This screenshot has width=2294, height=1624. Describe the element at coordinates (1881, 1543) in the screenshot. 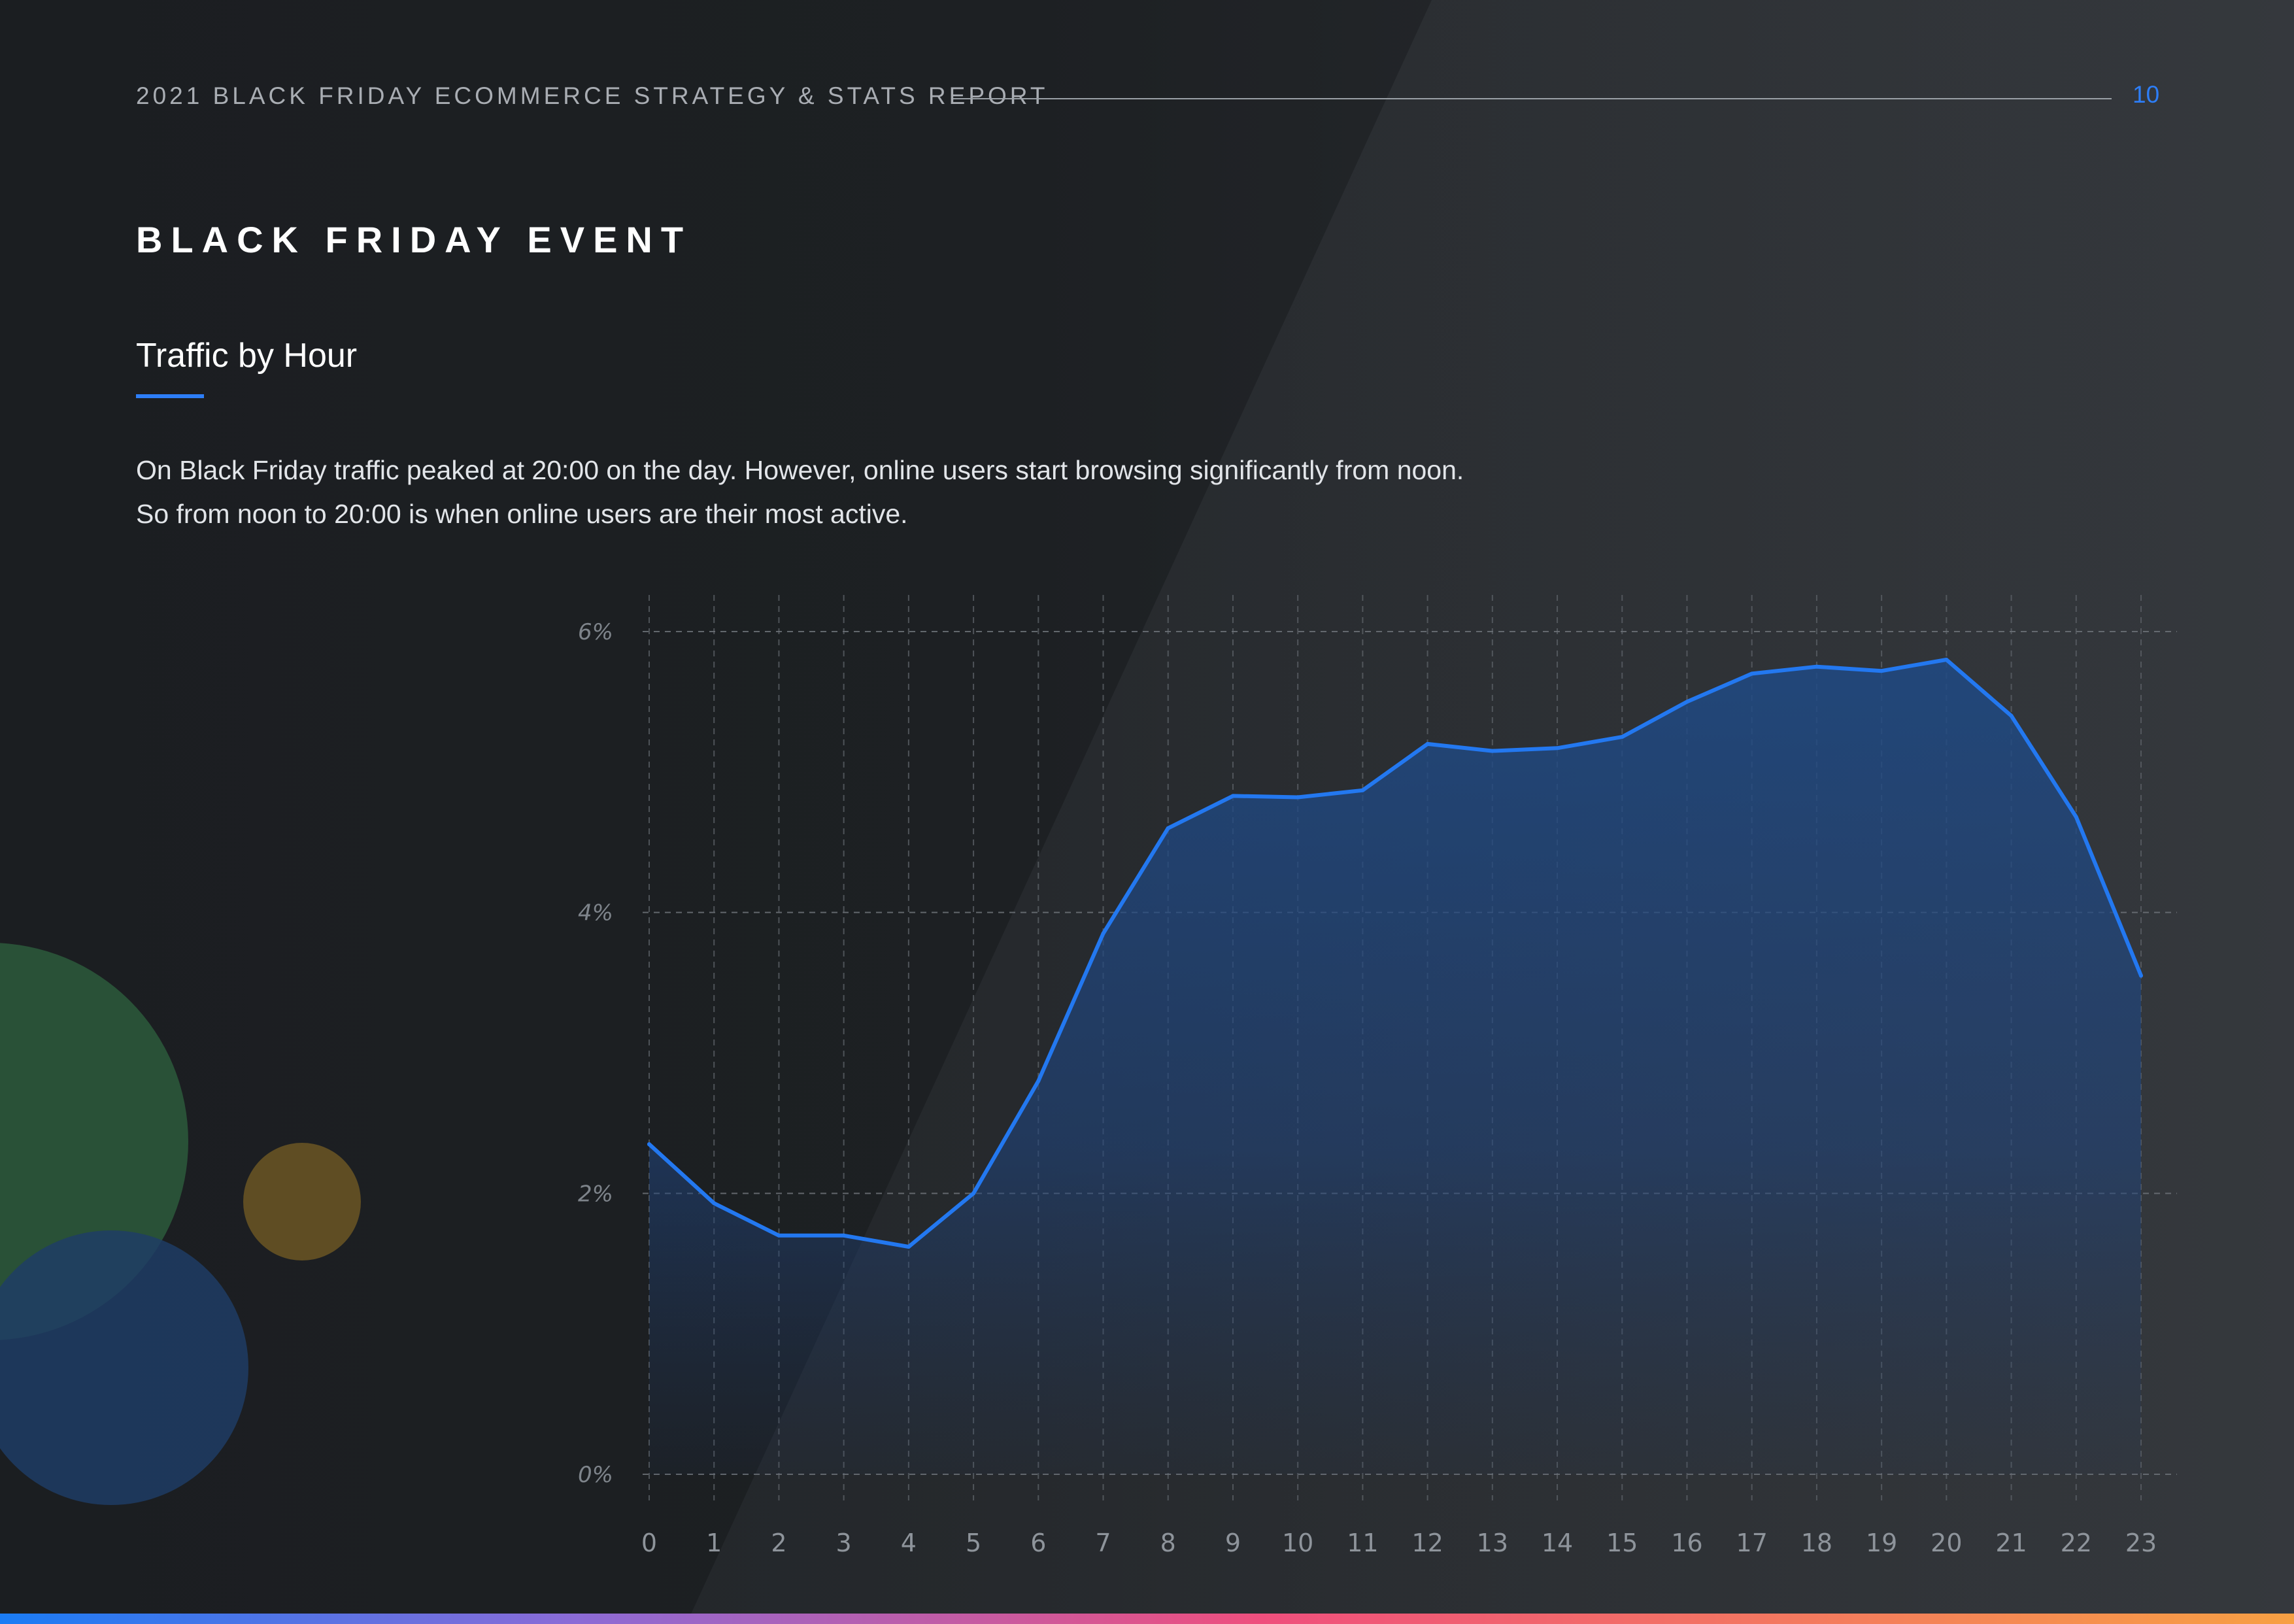

I see `x-tick-label: 19` at that location.